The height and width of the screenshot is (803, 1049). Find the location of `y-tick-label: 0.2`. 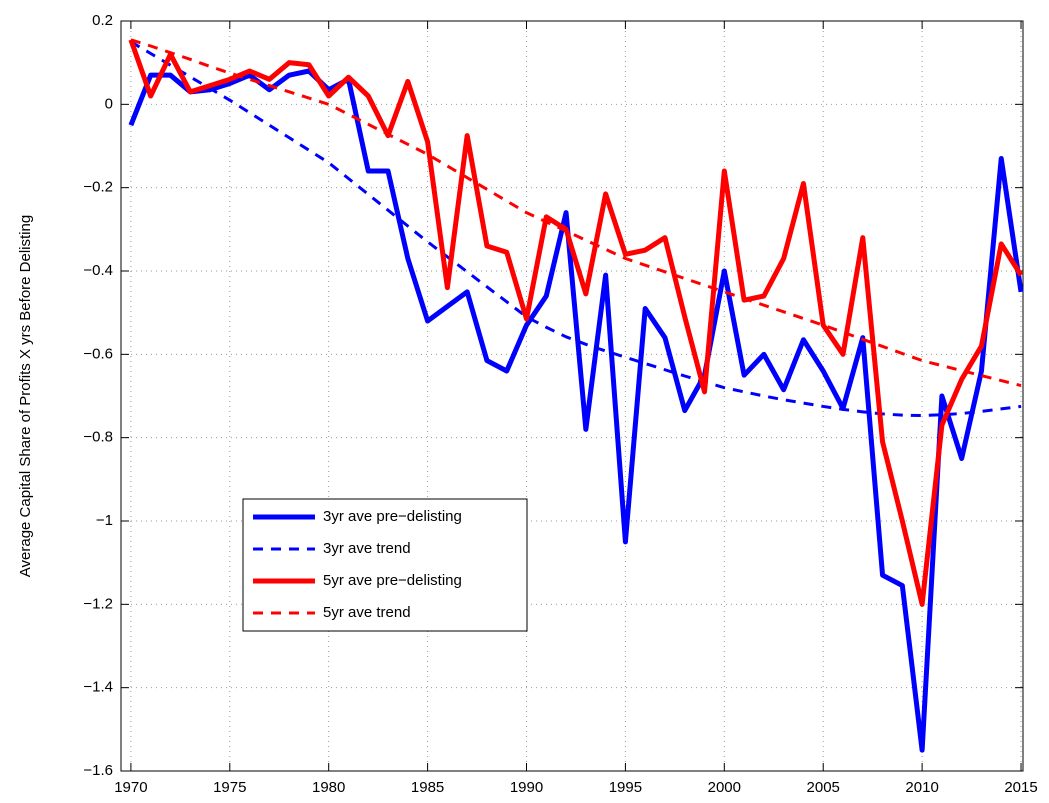

y-tick-label: 0.2 is located at coordinates (102, 20).